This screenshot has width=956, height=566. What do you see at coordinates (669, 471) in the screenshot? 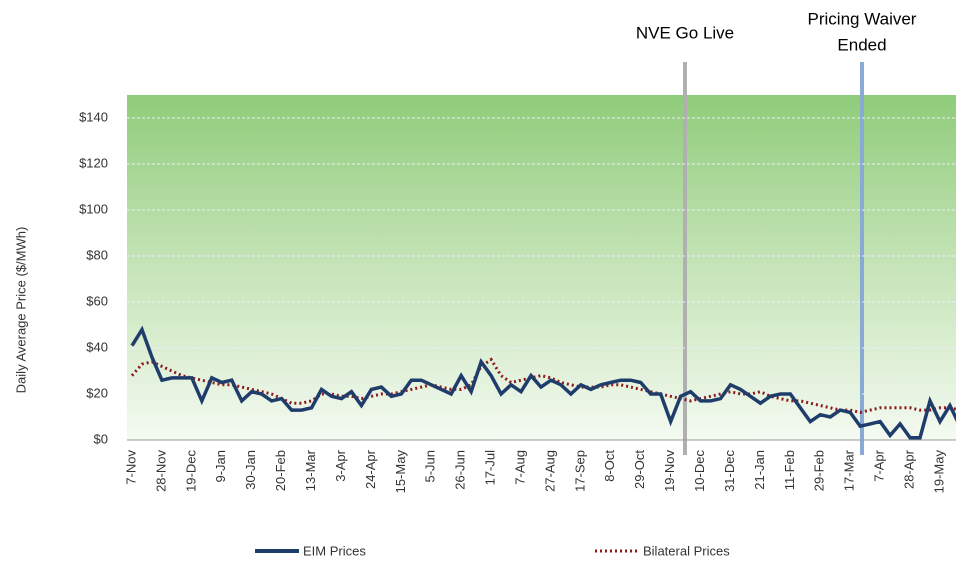
I see `x-tick-label: 19-Nov` at bounding box center [669, 471].